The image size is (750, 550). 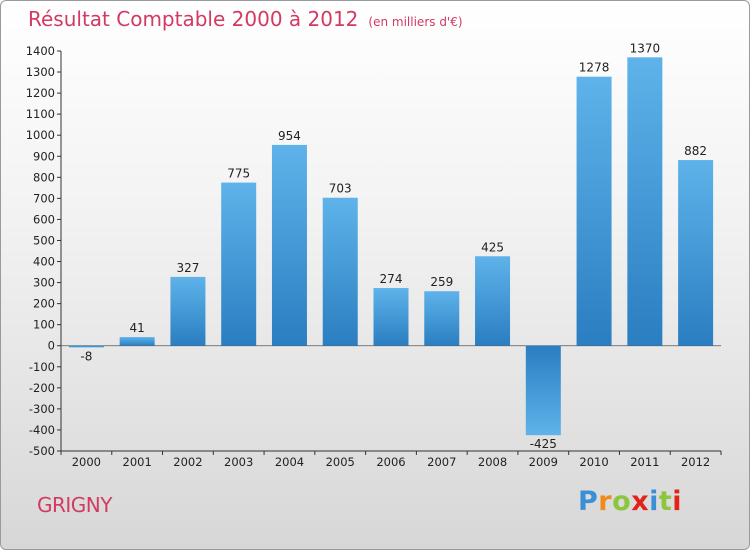 What do you see at coordinates (137, 462) in the screenshot?
I see `x-tick-label: 2001` at bounding box center [137, 462].